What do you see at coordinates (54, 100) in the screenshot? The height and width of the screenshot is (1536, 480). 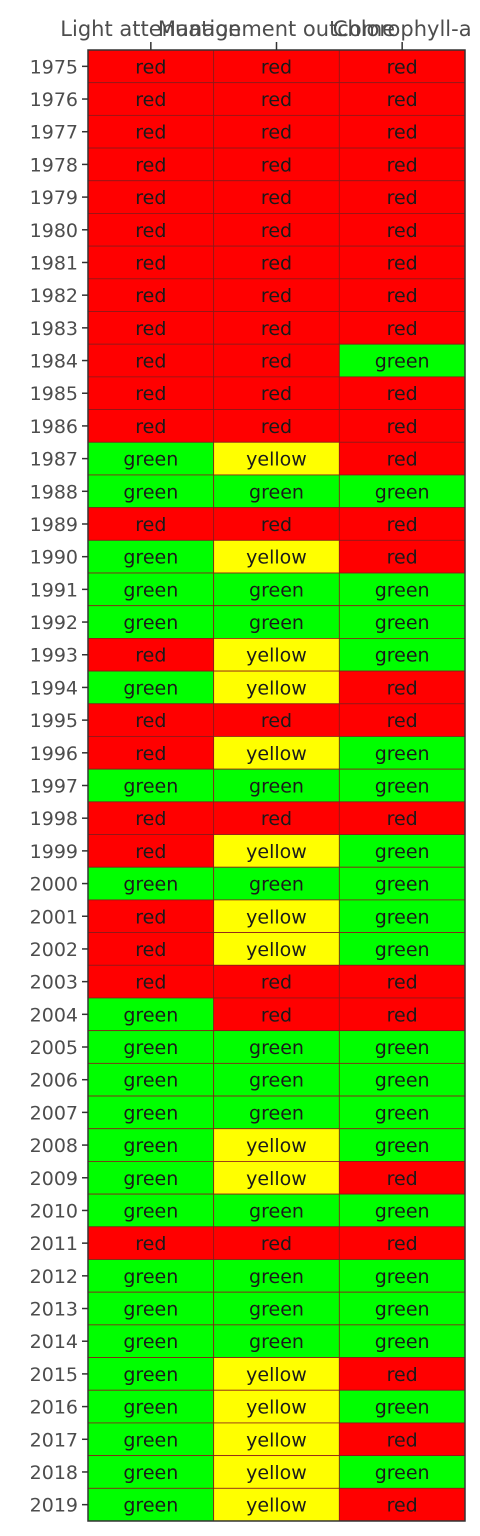 I see `row-label: 1976` at bounding box center [54, 100].